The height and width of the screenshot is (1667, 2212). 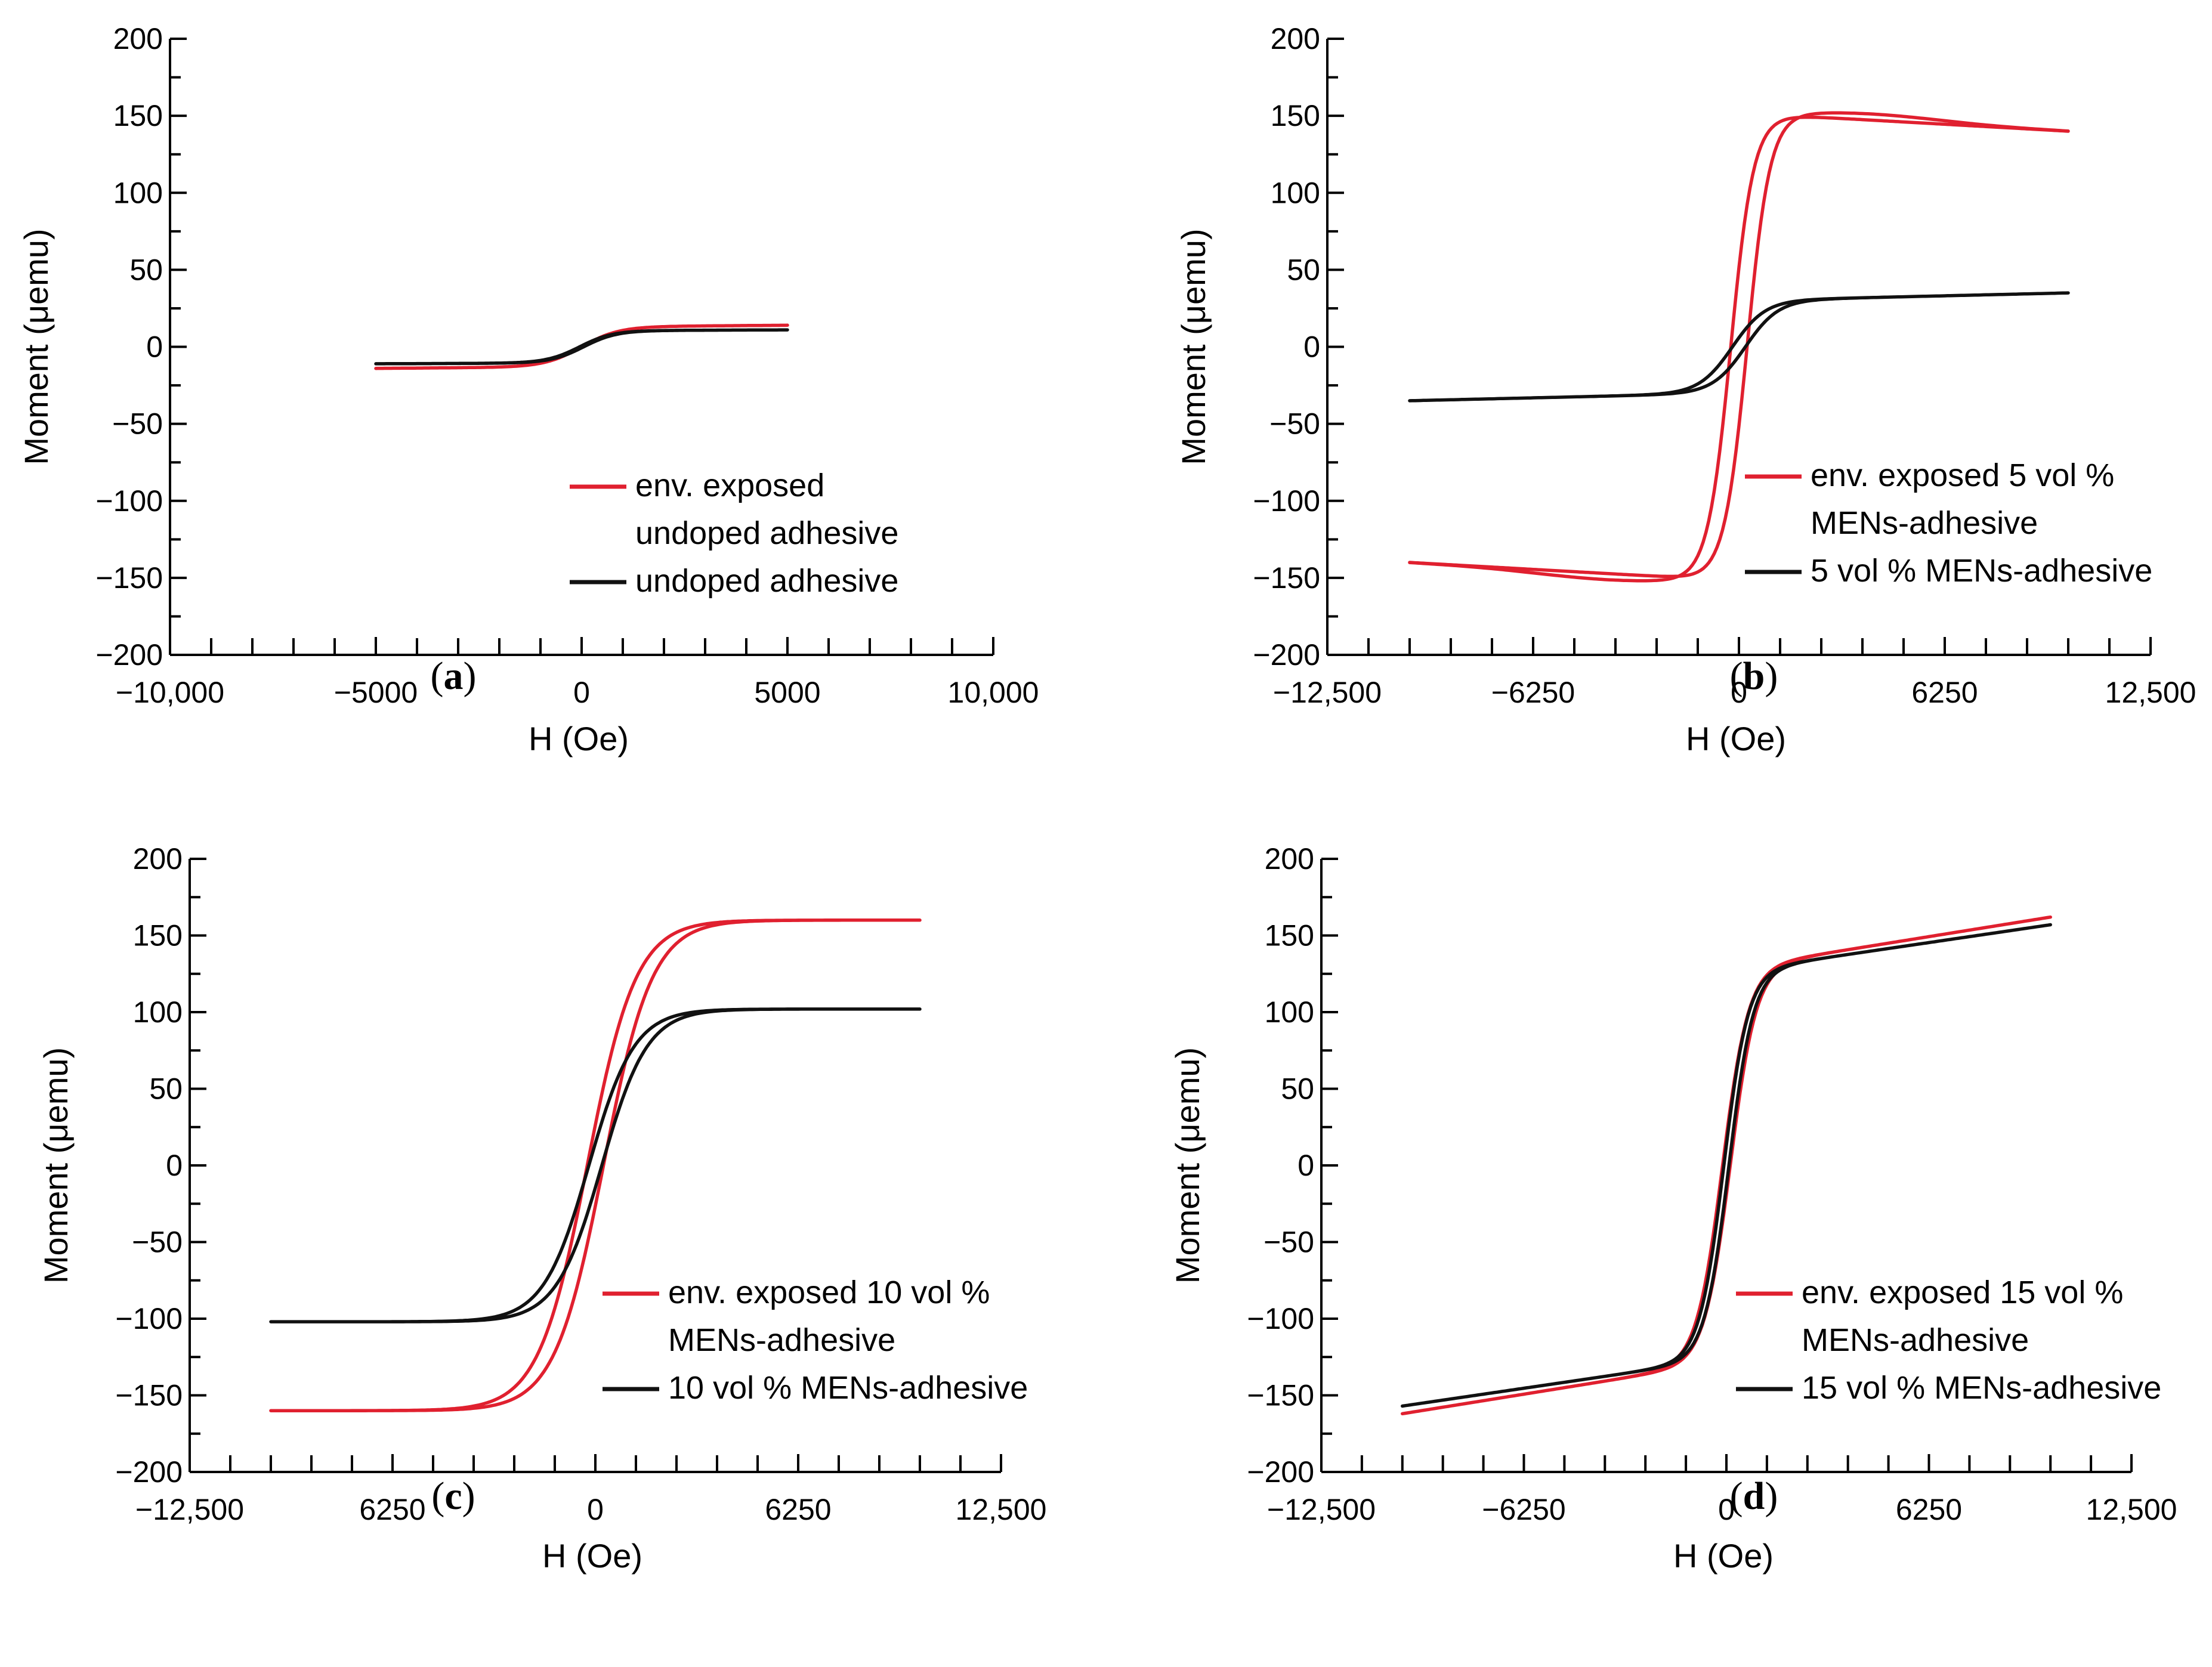 I want to click on legend-label: 10 vol % MENs-adhesive, so click(x=848, y=1388).